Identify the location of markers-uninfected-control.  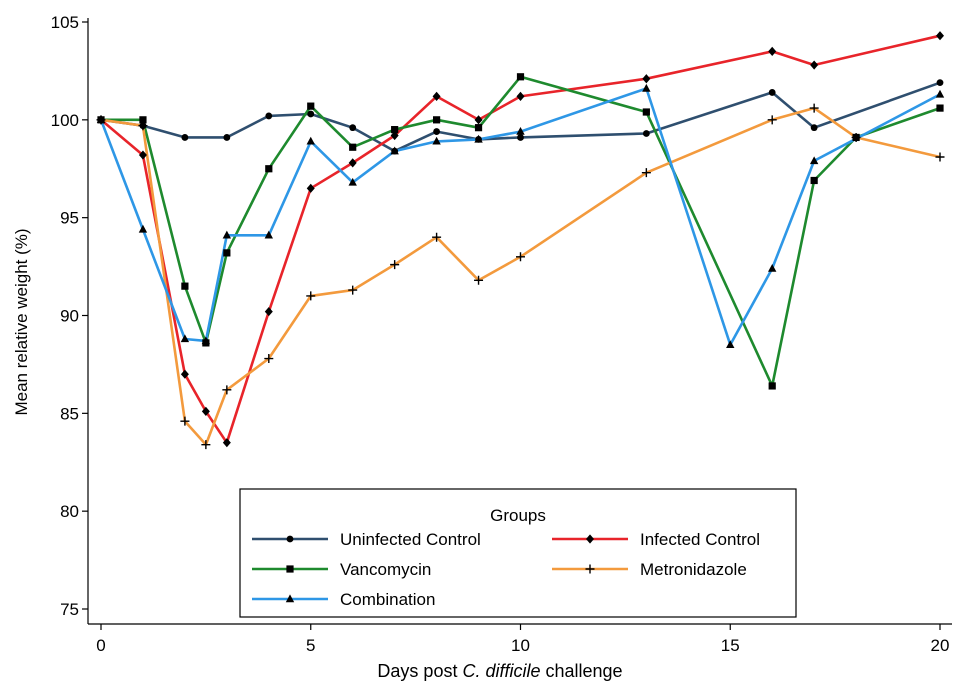
(520, 117).